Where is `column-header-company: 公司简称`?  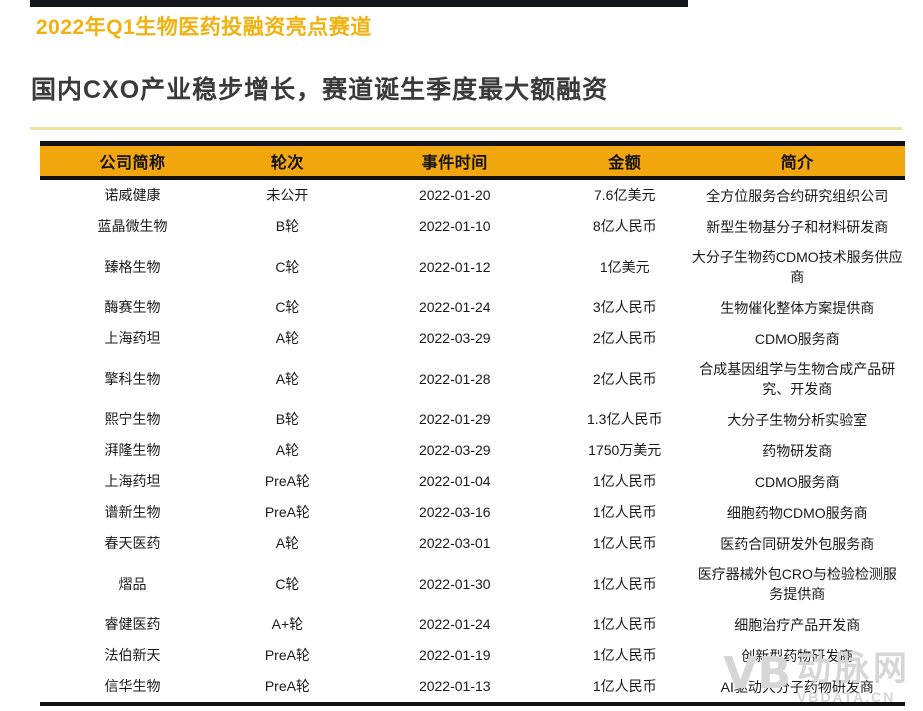
column-header-company: 公司简称 is located at coordinates (132, 163).